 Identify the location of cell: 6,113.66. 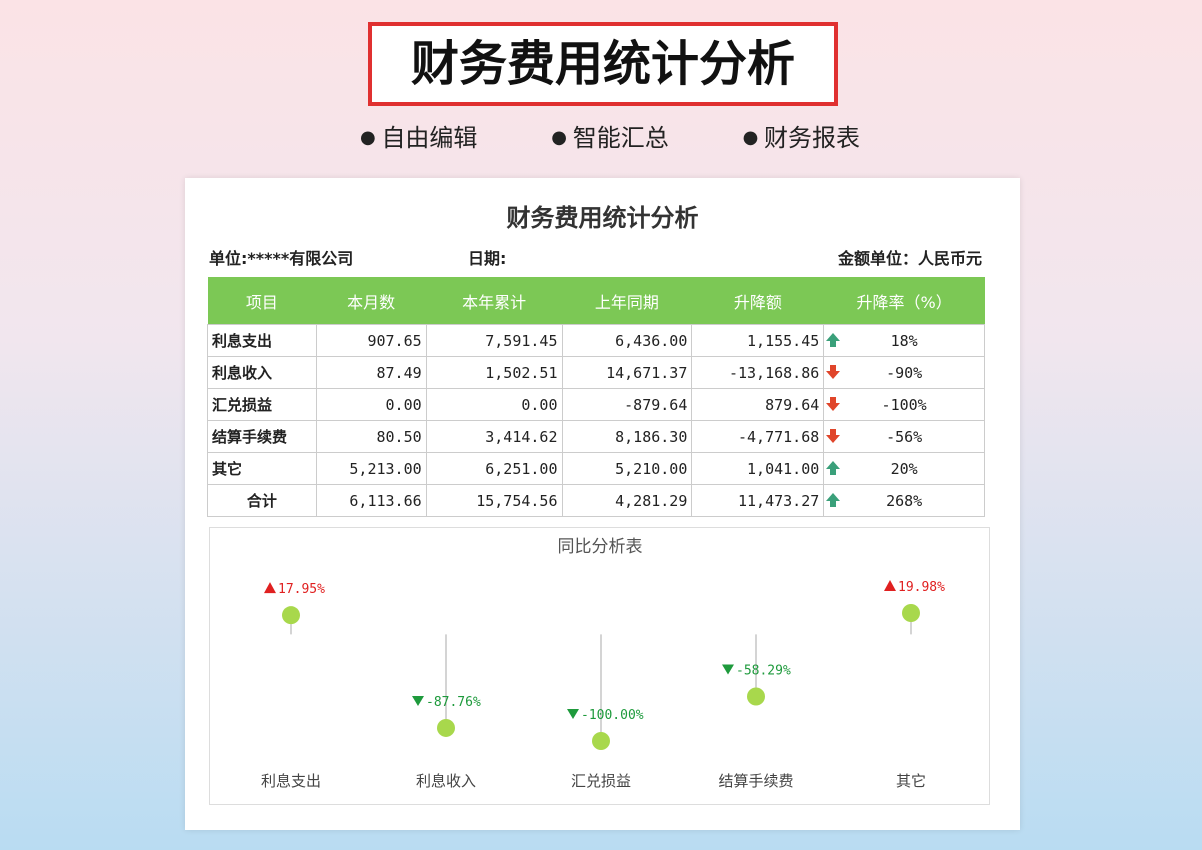
(371, 500).